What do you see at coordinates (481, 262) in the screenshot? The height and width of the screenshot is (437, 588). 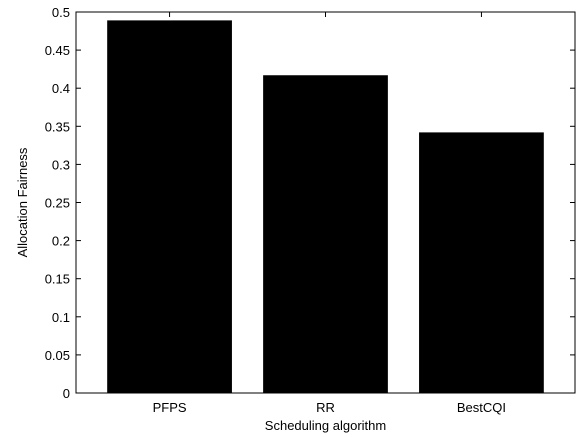 I see `bar-bestcqi` at bounding box center [481, 262].